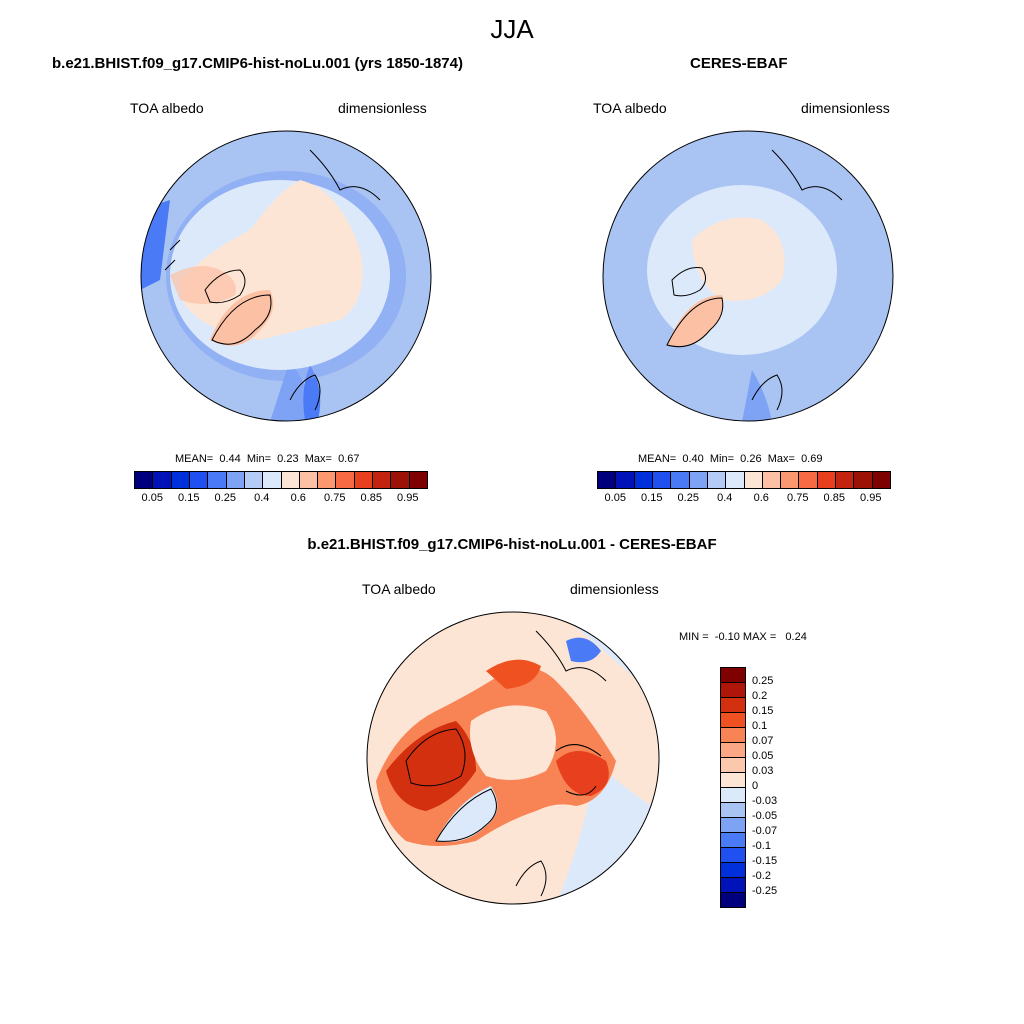 This screenshot has width=1024, height=1024. I want to click on obs-panel-title: CERES-EBAF, so click(739, 63).